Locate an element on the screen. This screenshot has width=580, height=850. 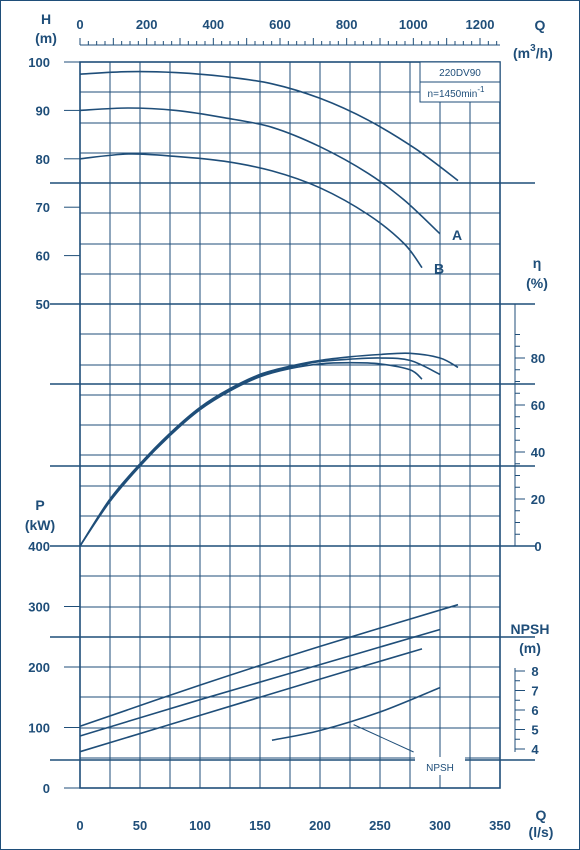
bottom-tick-label: 250 is located at coordinates (380, 825).